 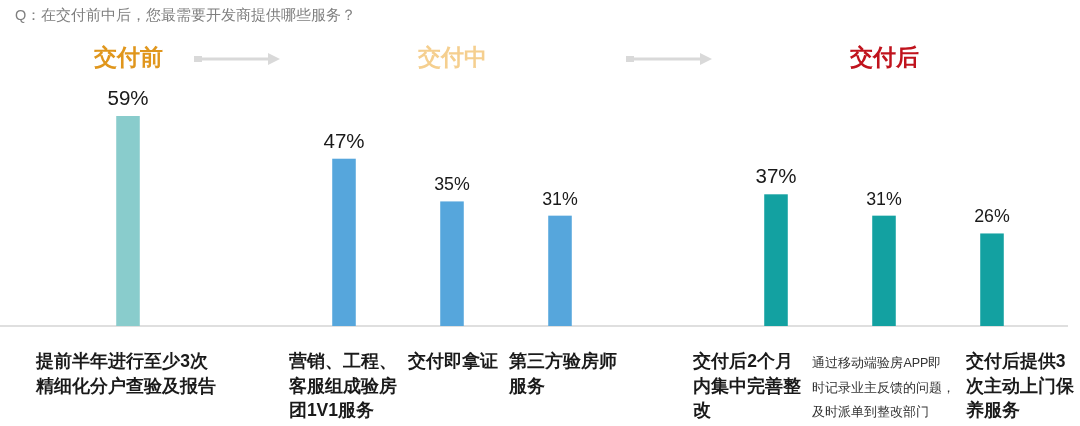 I want to click on x-tick-label: 提前半年进行至少3次精细化分户查验及报告, so click(x=126, y=373).